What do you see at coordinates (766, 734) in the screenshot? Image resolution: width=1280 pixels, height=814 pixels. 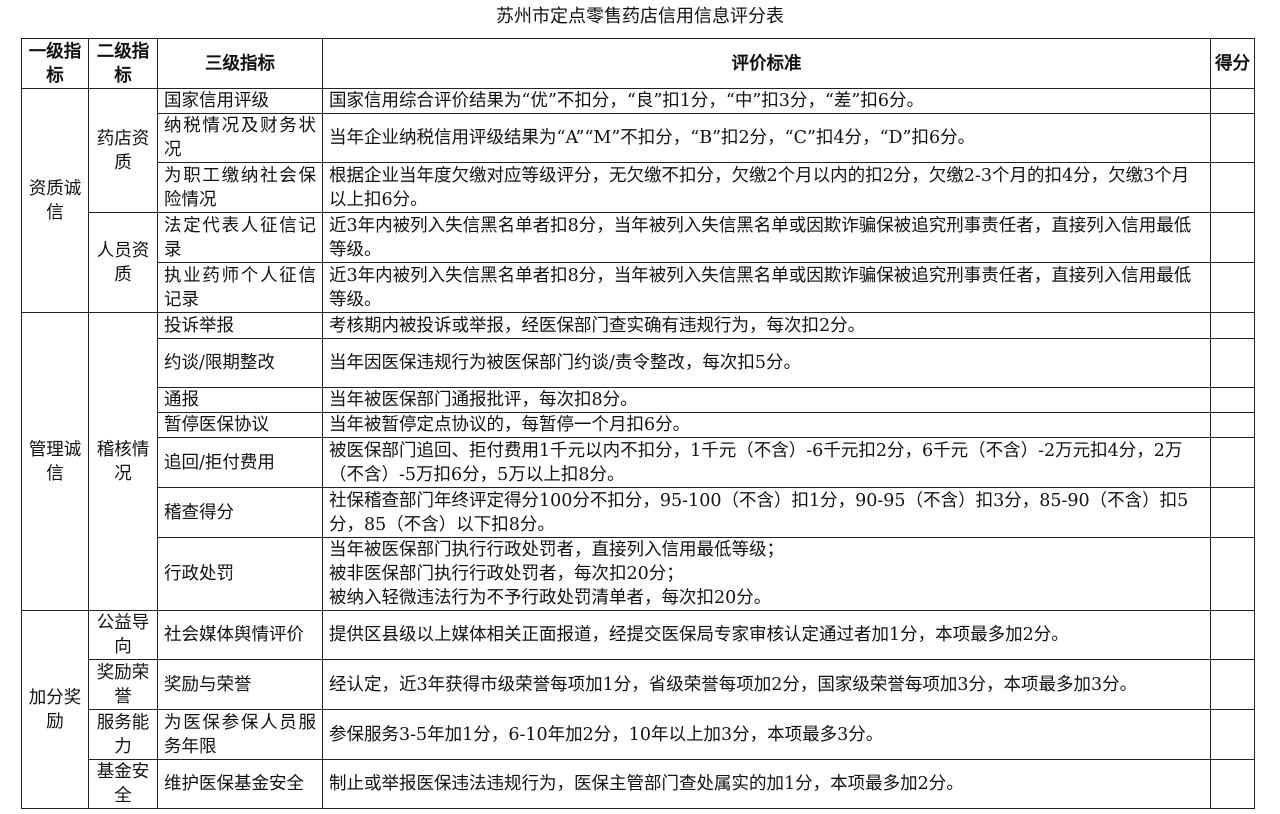 I see `criteria-cell: 参保服务3-5年加1分，6-10年加2分，10年以上加3分，本项最多3分。` at bounding box center [766, 734].